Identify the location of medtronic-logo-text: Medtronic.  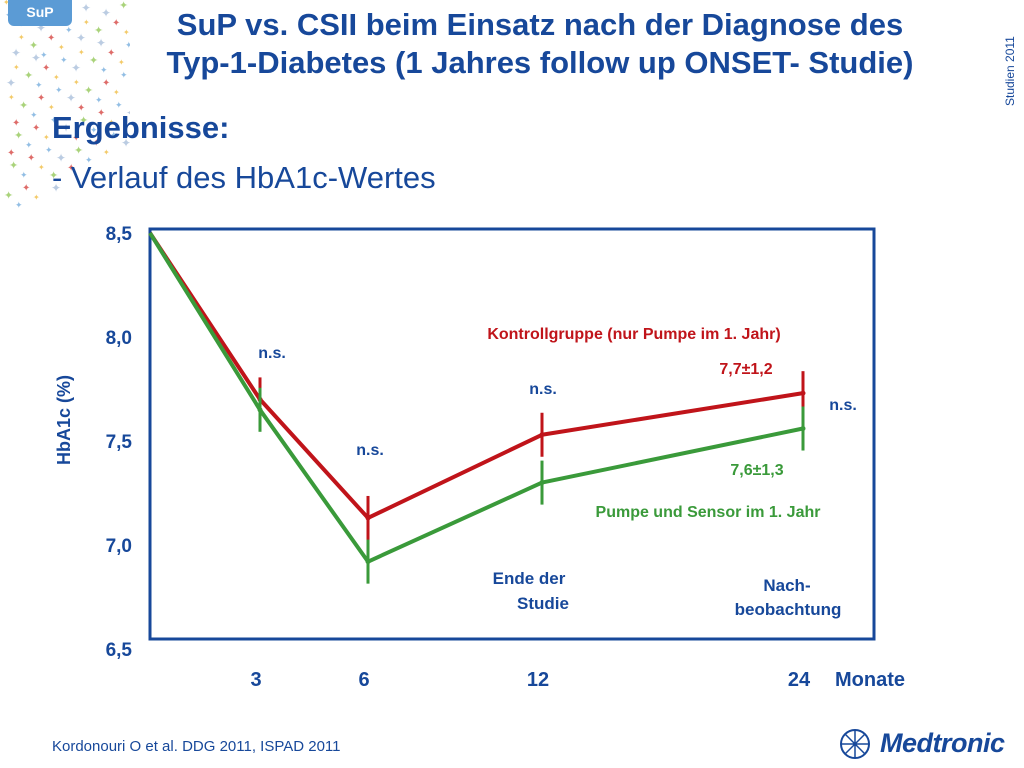
(942, 743).